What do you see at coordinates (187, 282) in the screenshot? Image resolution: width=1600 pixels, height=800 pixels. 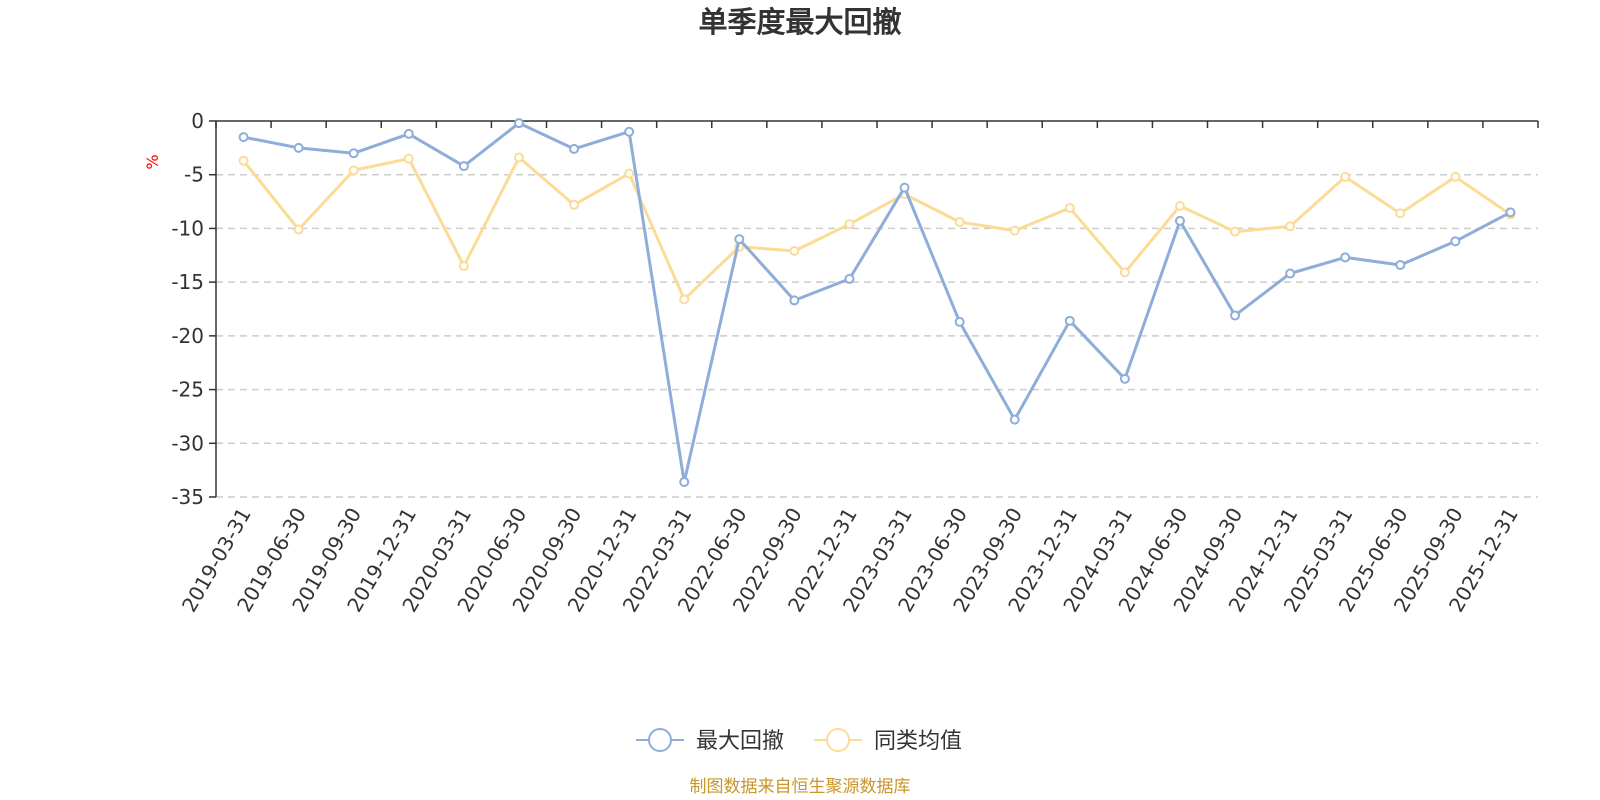 I see `y-tick-label: -15` at bounding box center [187, 282].